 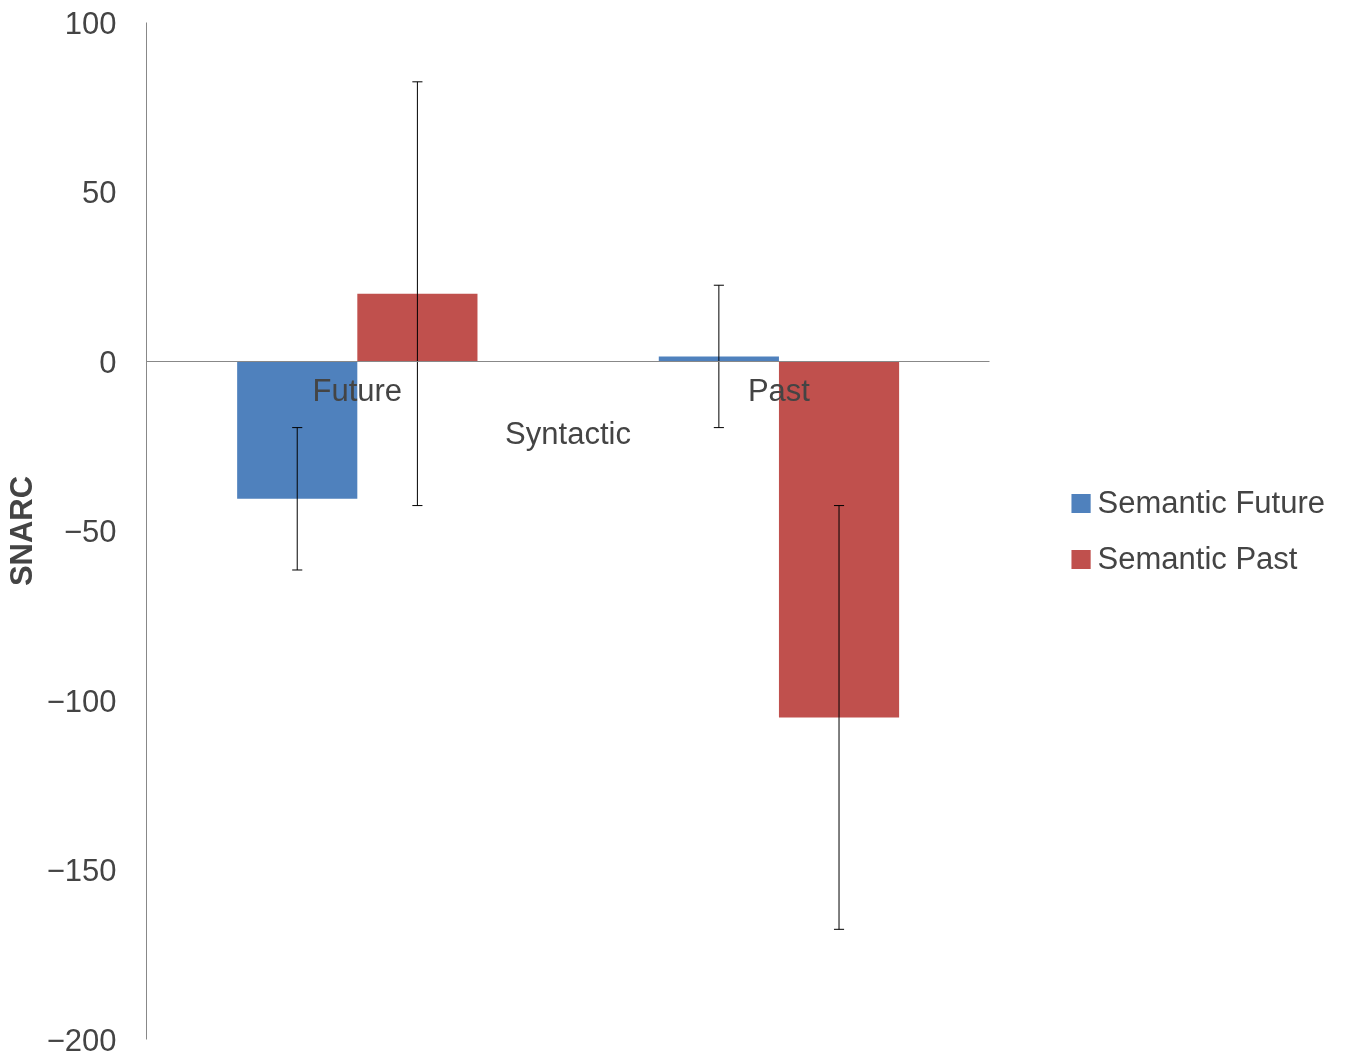 What do you see at coordinates (90, 531) in the screenshot?
I see `y-tick-label: −50` at bounding box center [90, 531].